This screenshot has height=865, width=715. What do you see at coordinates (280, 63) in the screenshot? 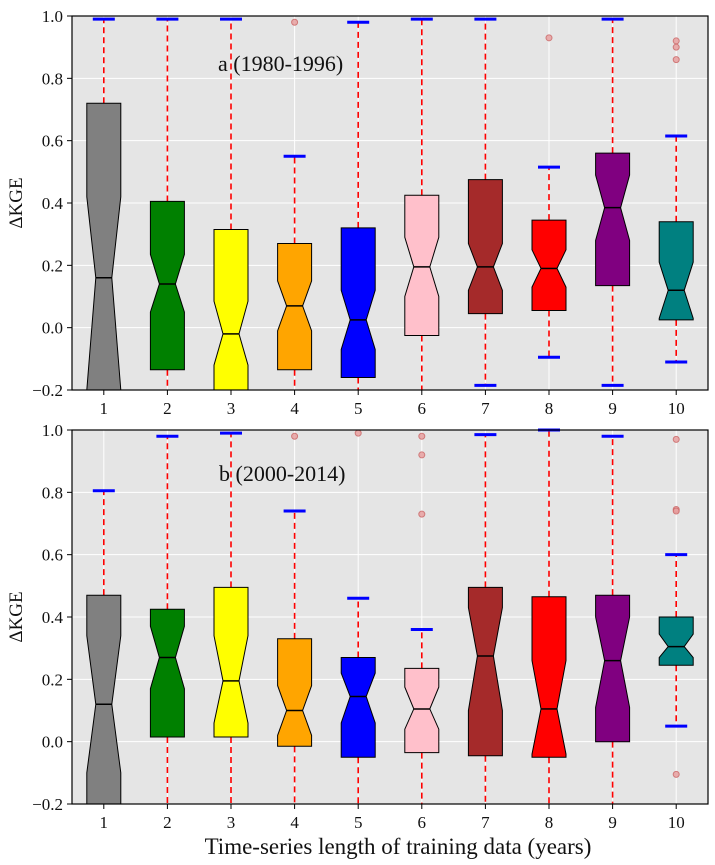
I see `panel-label: a (1980-1996)` at bounding box center [280, 63].